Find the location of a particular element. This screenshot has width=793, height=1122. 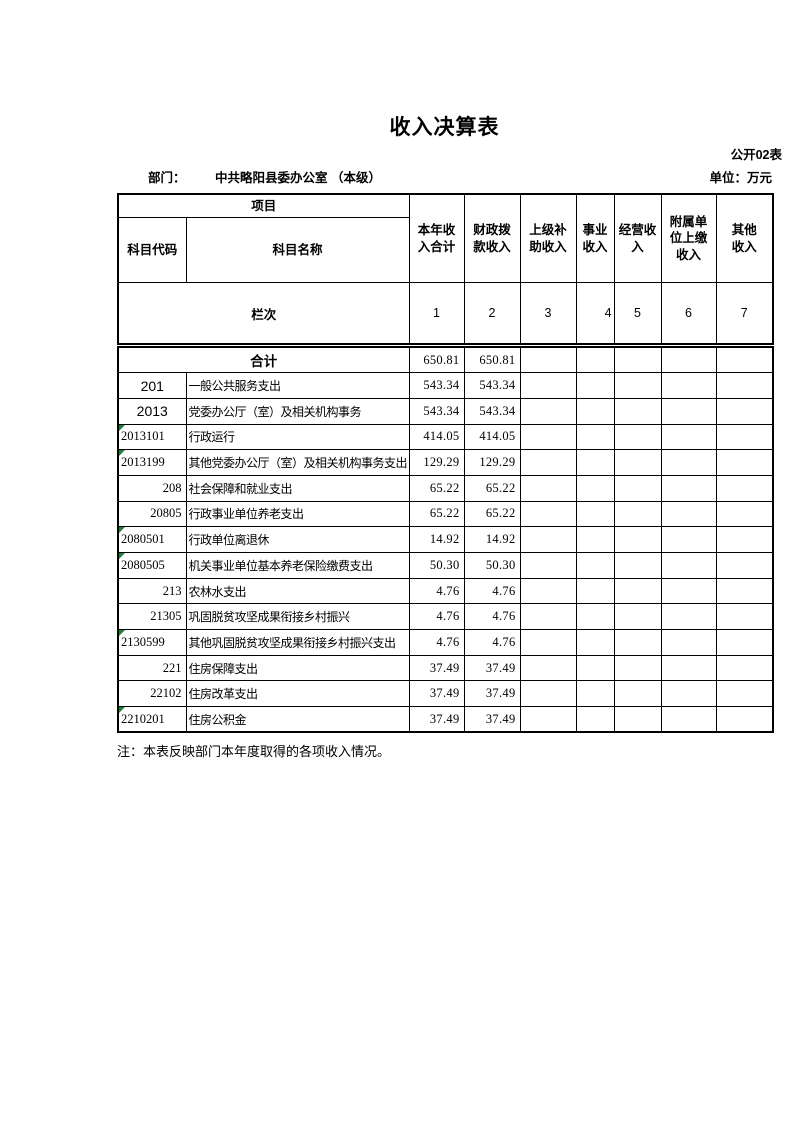

cell-value: 414.05 is located at coordinates (436, 437).